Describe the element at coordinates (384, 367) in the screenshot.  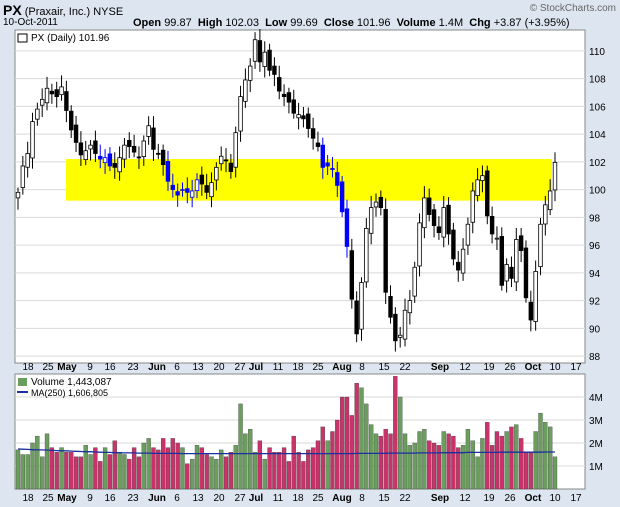
I see `x-tick-label: 15` at that location.